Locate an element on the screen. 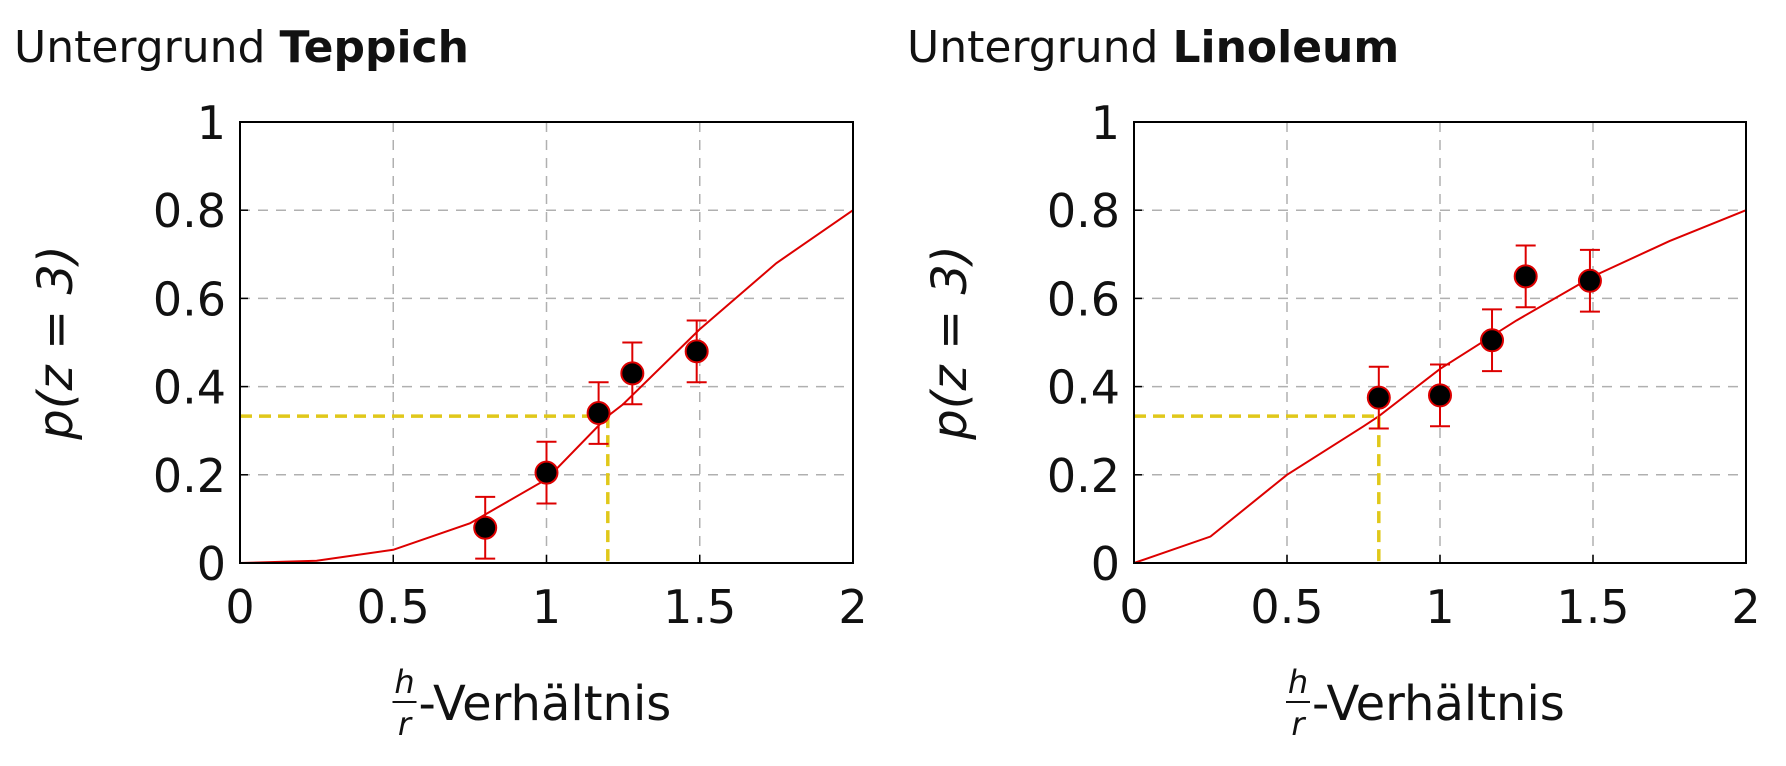 The width and height of the screenshot is (1786, 766). chart-title: Untergrund Linoleum is located at coordinates (1153, 47).